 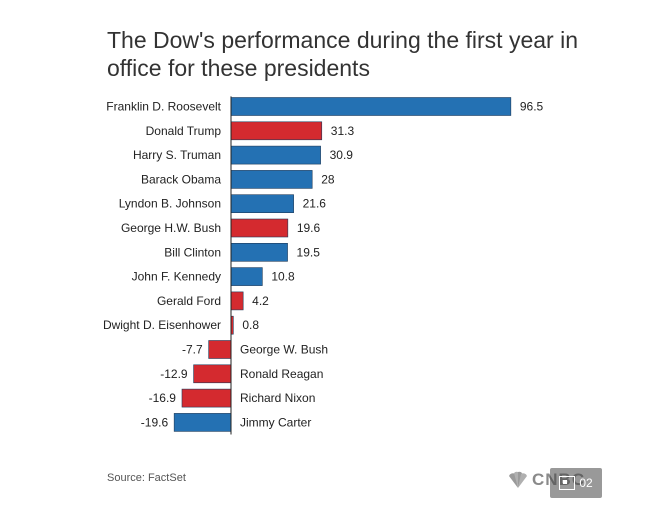 What do you see at coordinates (174, 374) in the screenshot?
I see `data-label: -12.9` at bounding box center [174, 374].